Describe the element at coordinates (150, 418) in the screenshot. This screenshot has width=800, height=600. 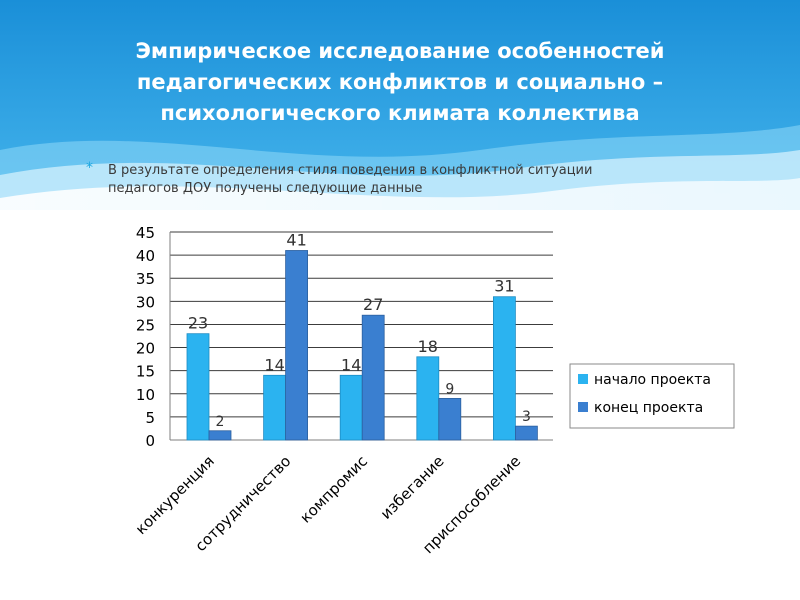
I see `y-tick-label: 5` at that location.